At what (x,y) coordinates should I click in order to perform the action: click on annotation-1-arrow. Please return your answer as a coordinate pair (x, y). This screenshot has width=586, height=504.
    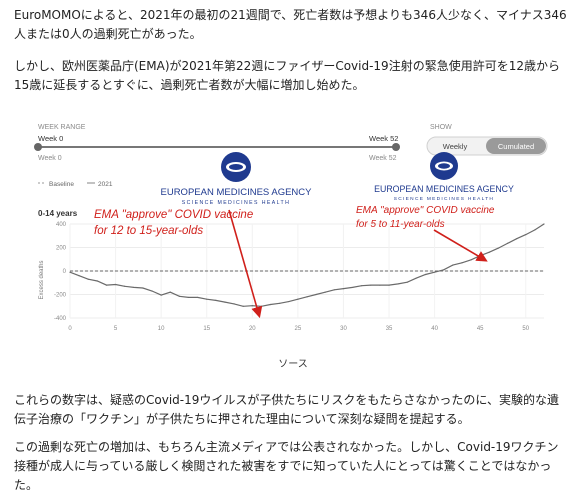
    Looking at the image, I should click on (245, 264).